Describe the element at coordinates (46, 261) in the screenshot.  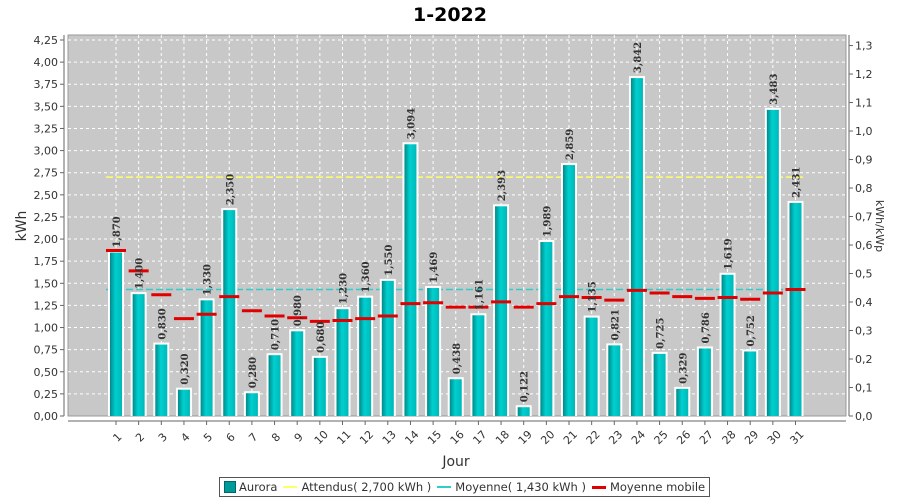
I see `y-tick-label: 1,75` at that location.